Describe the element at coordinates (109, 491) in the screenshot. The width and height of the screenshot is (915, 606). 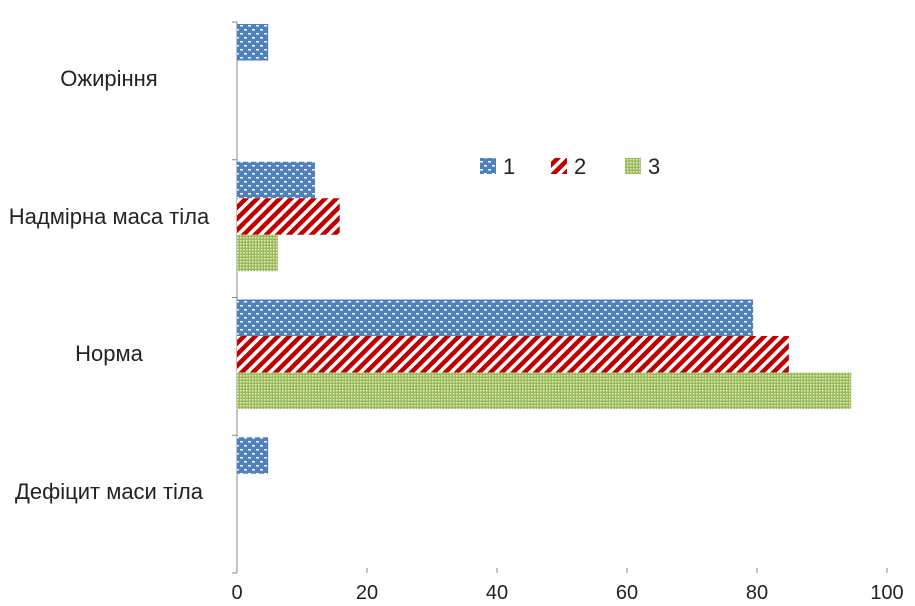
I see `category-label: Дефіцит маси тіла` at that location.